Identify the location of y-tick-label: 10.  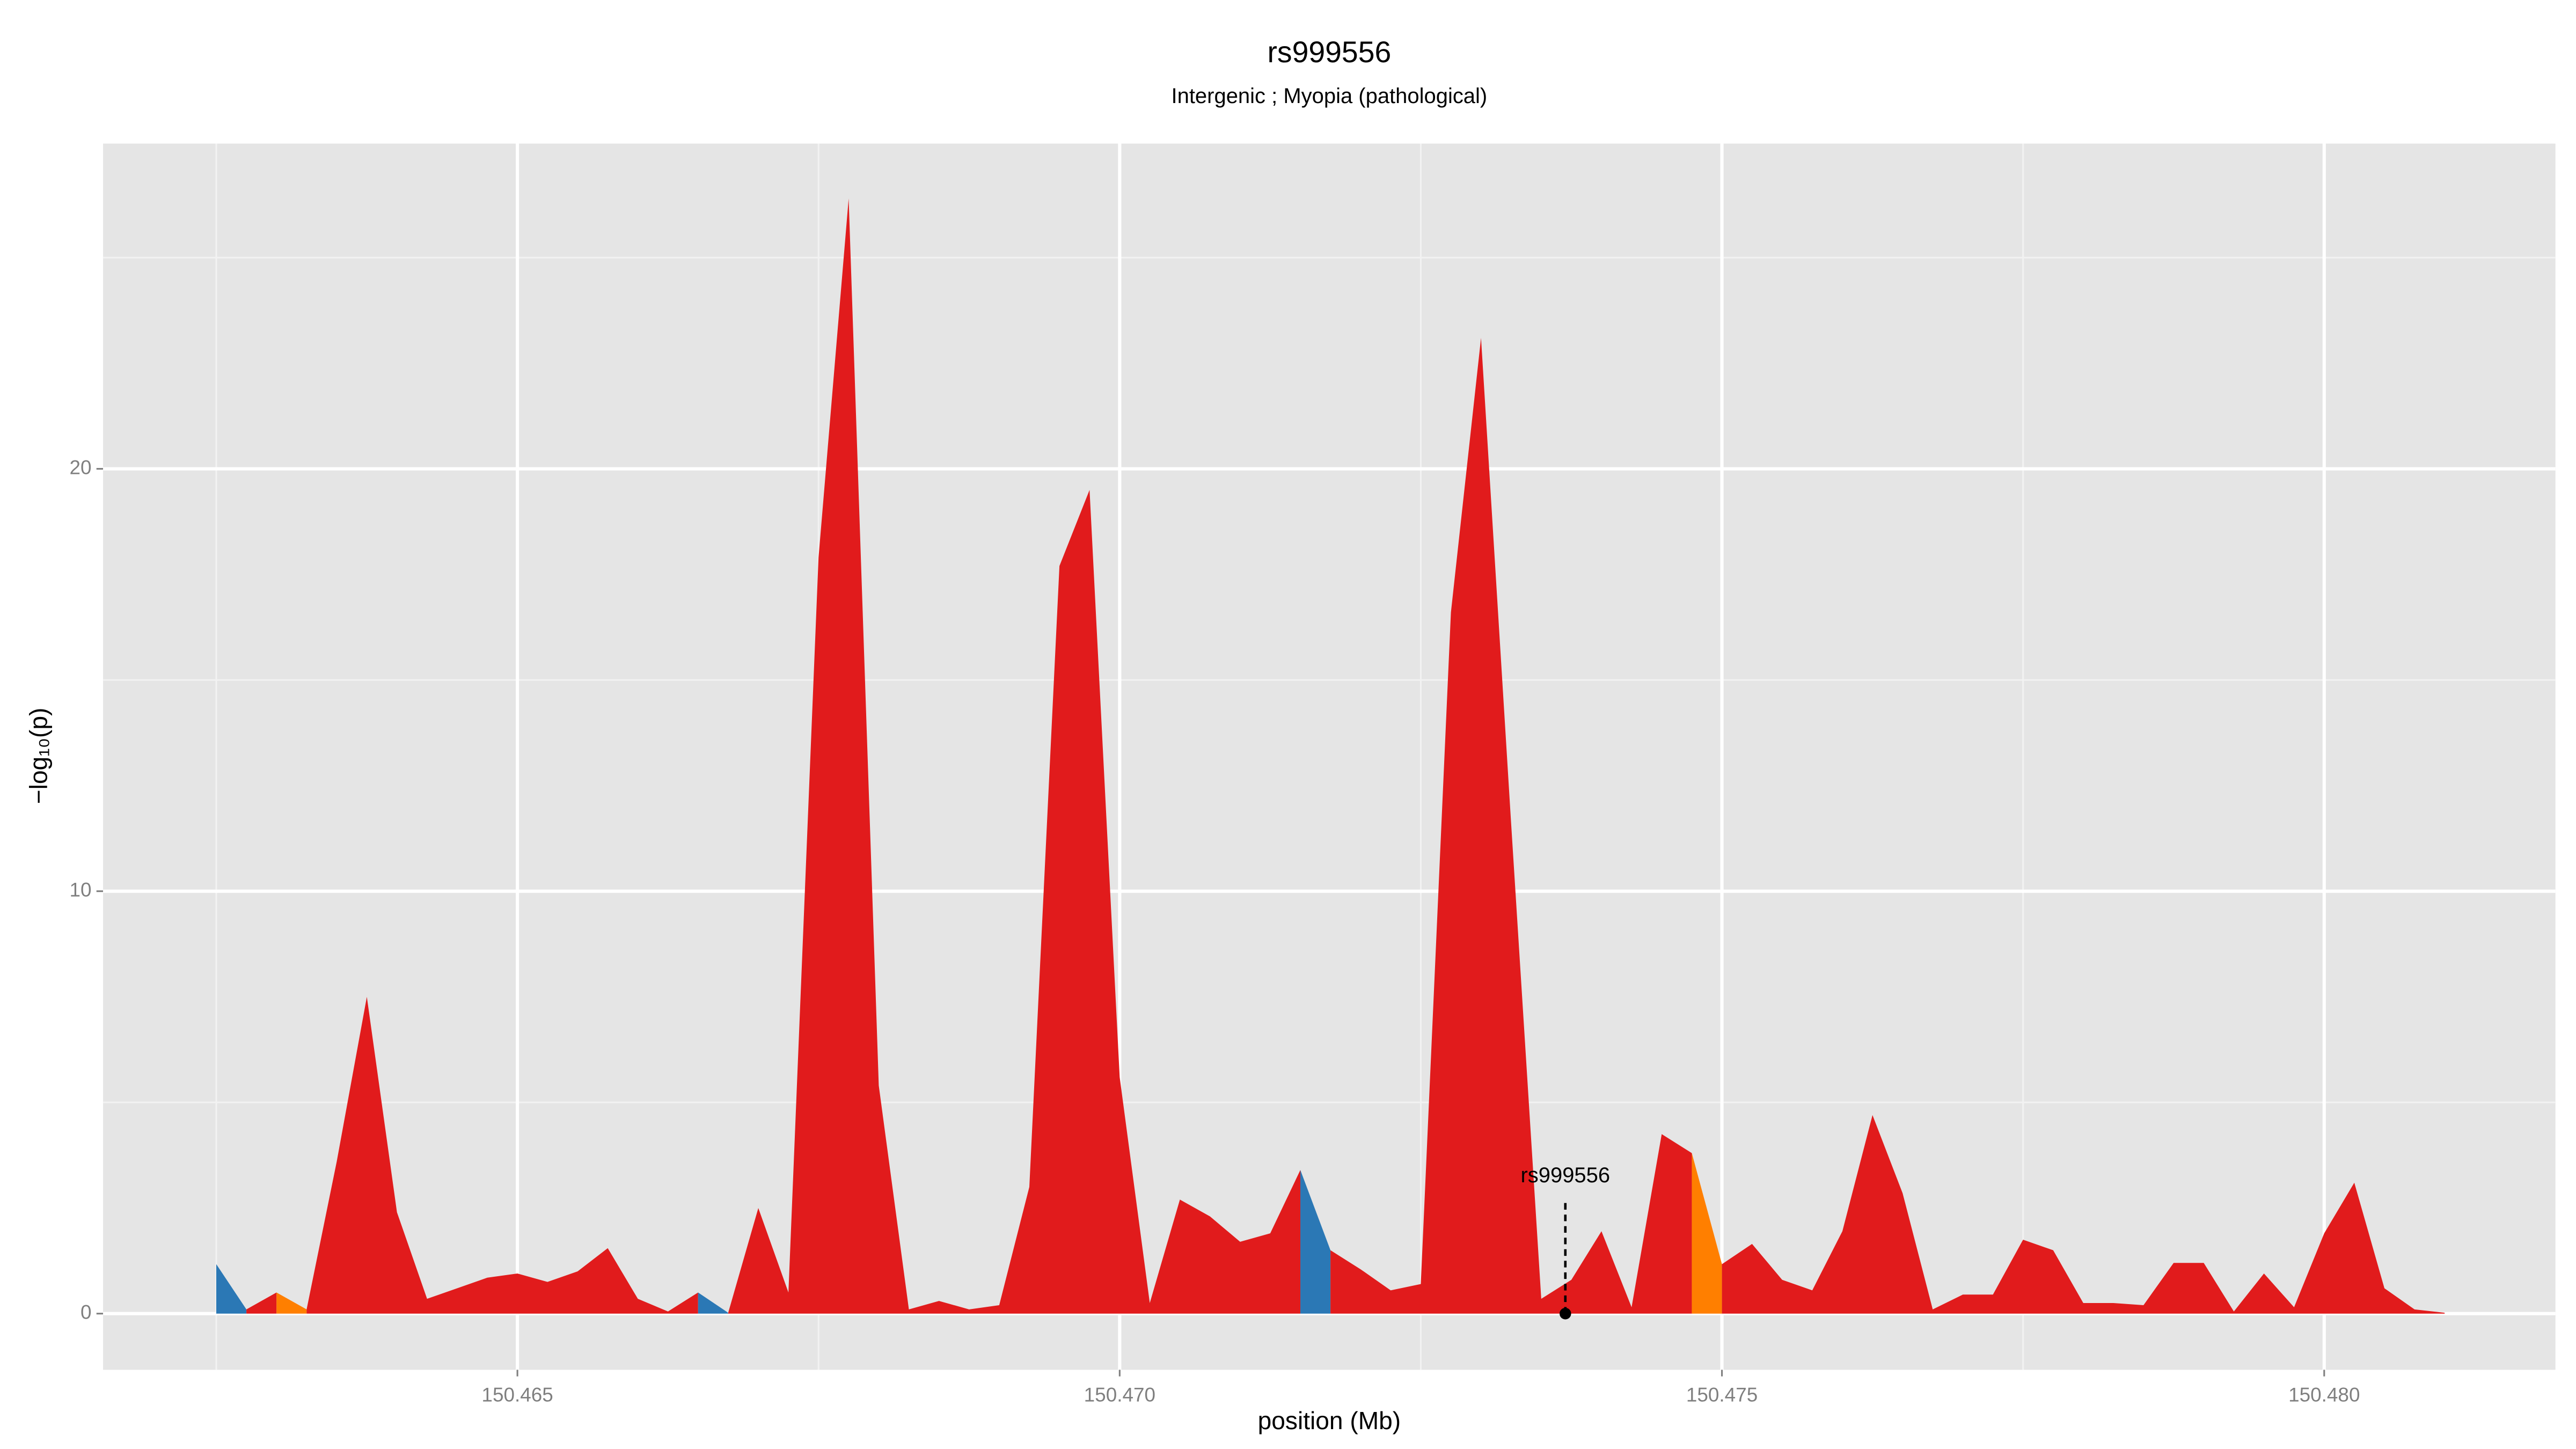
(80, 890).